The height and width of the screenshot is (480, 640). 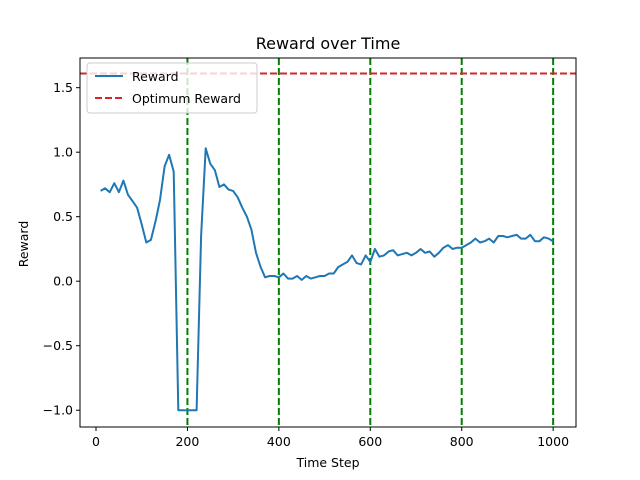 I want to click on legend-label-optimum: Optimum Reward, so click(x=186, y=98).